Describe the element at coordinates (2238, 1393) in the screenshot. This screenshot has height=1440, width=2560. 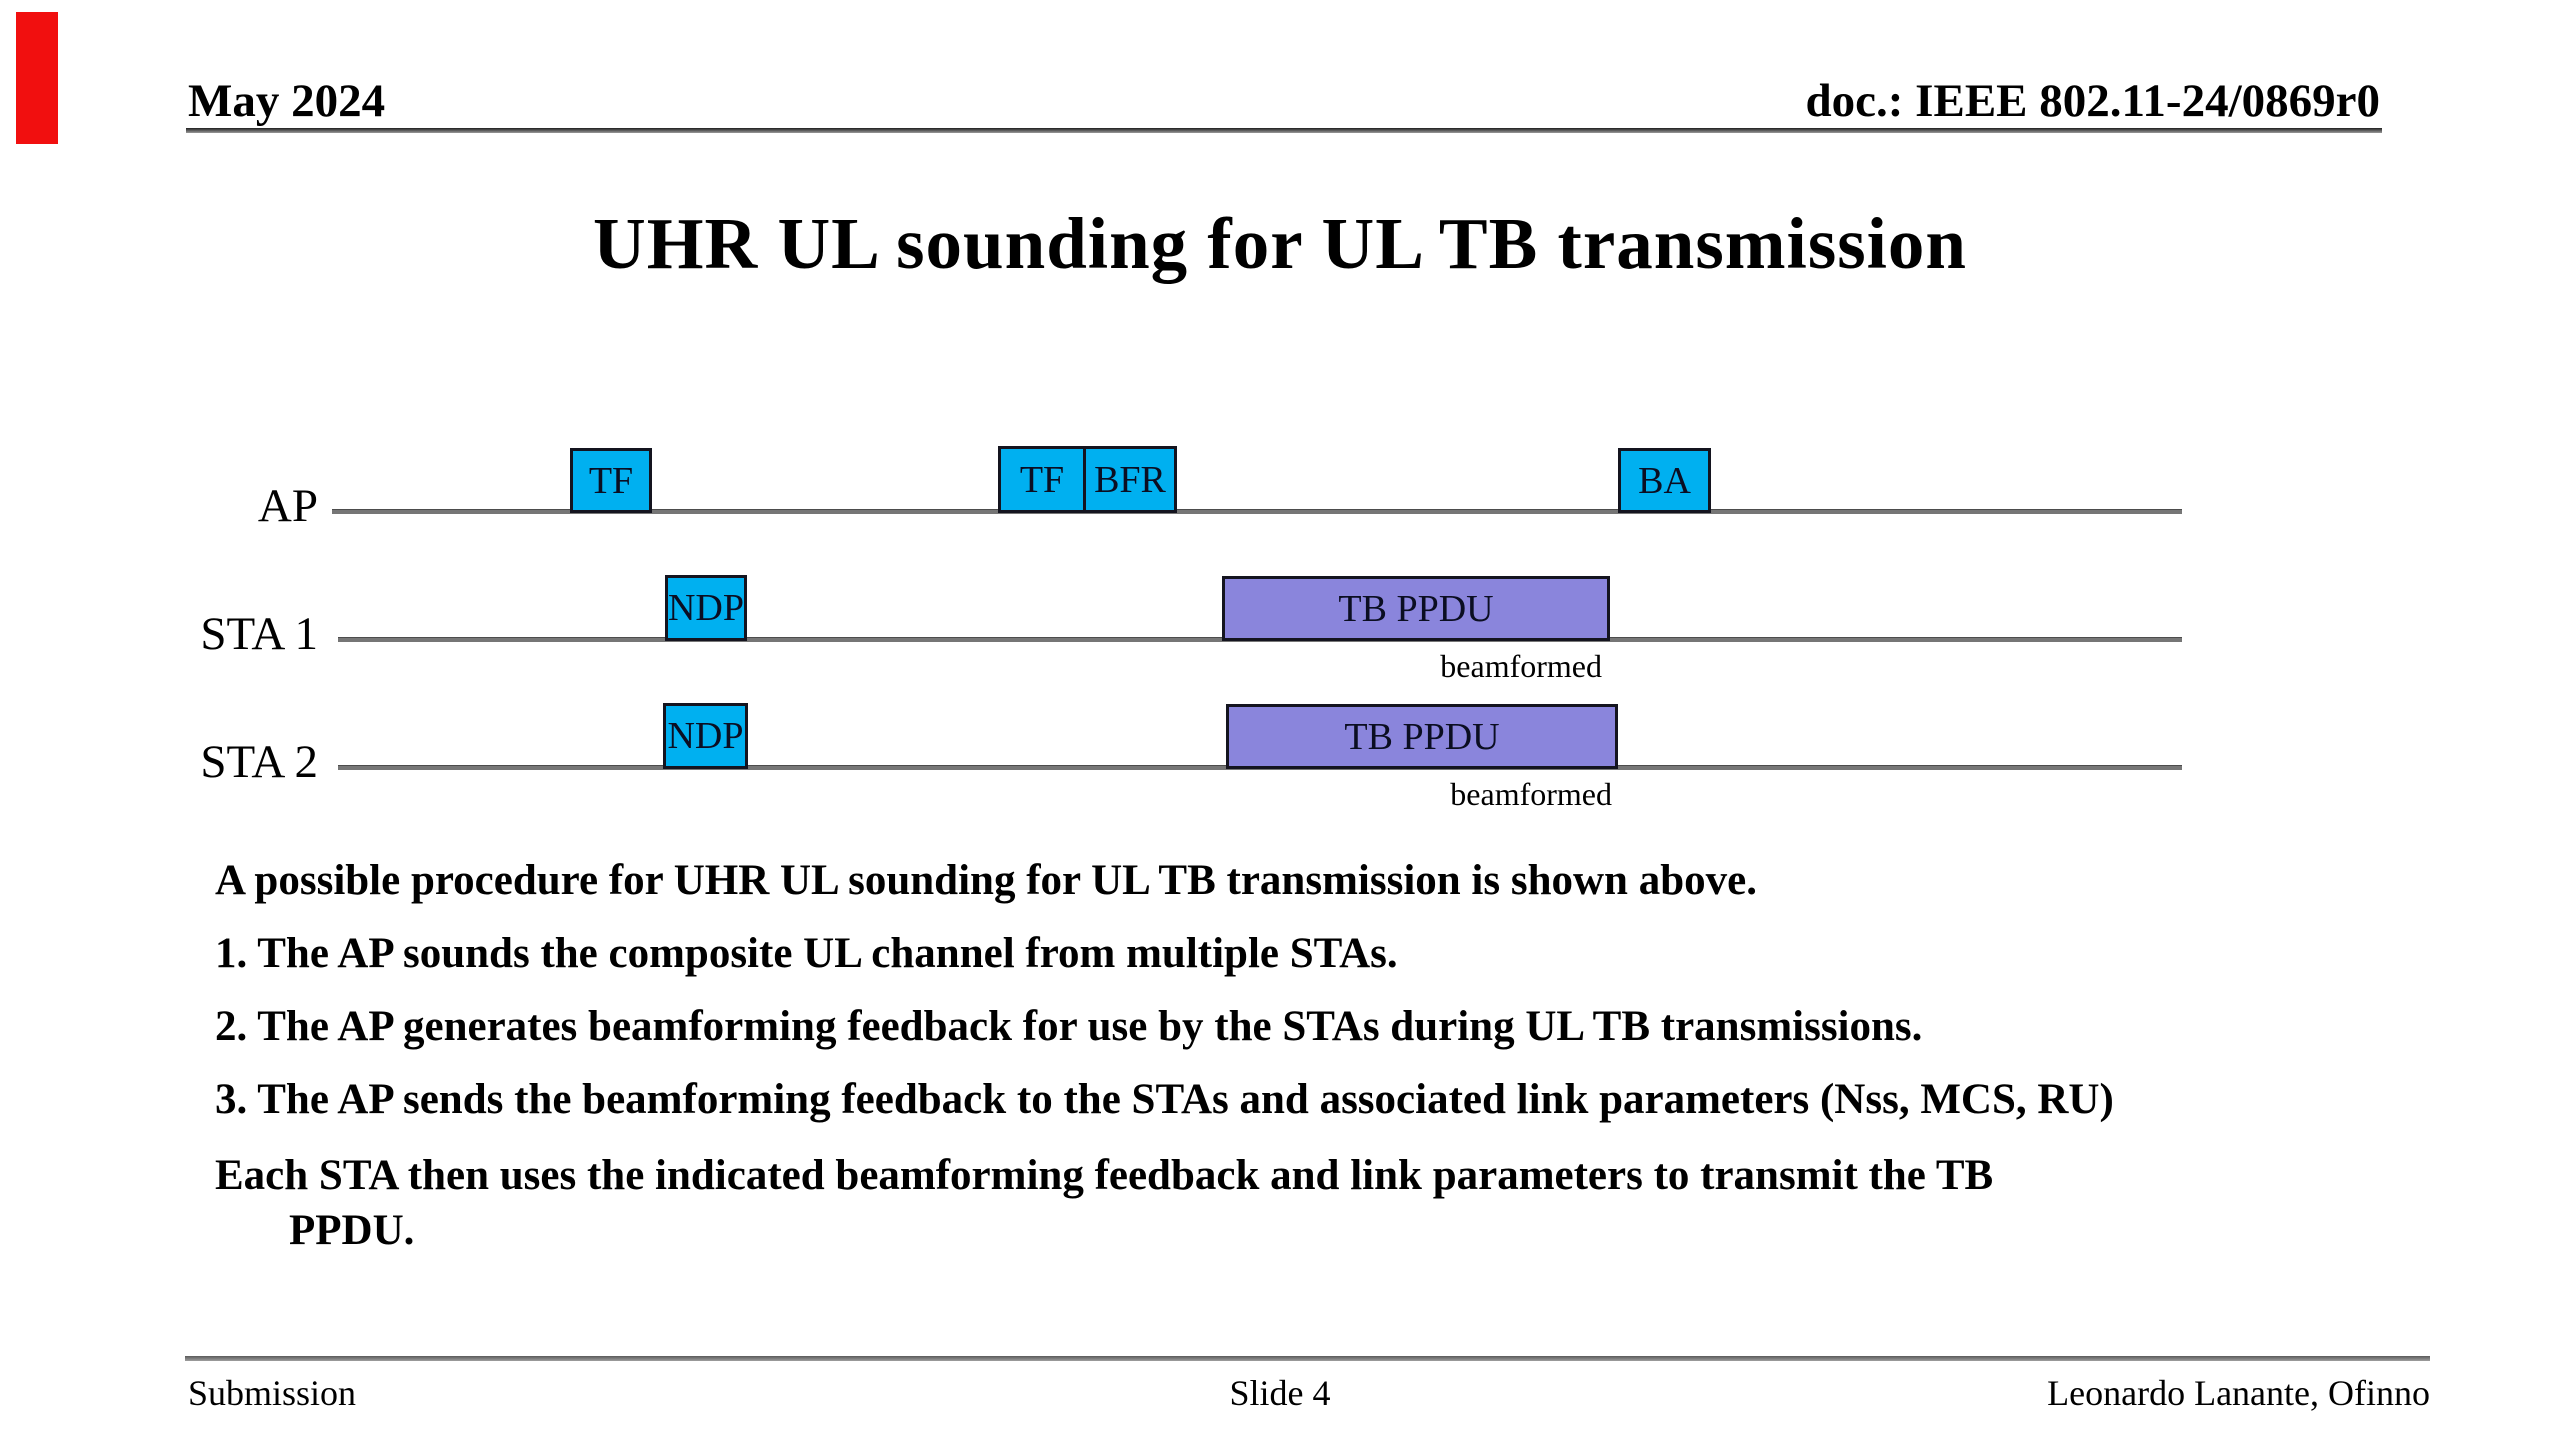
I see `footer-author: Leonardo Lanante, Ofinno` at that location.